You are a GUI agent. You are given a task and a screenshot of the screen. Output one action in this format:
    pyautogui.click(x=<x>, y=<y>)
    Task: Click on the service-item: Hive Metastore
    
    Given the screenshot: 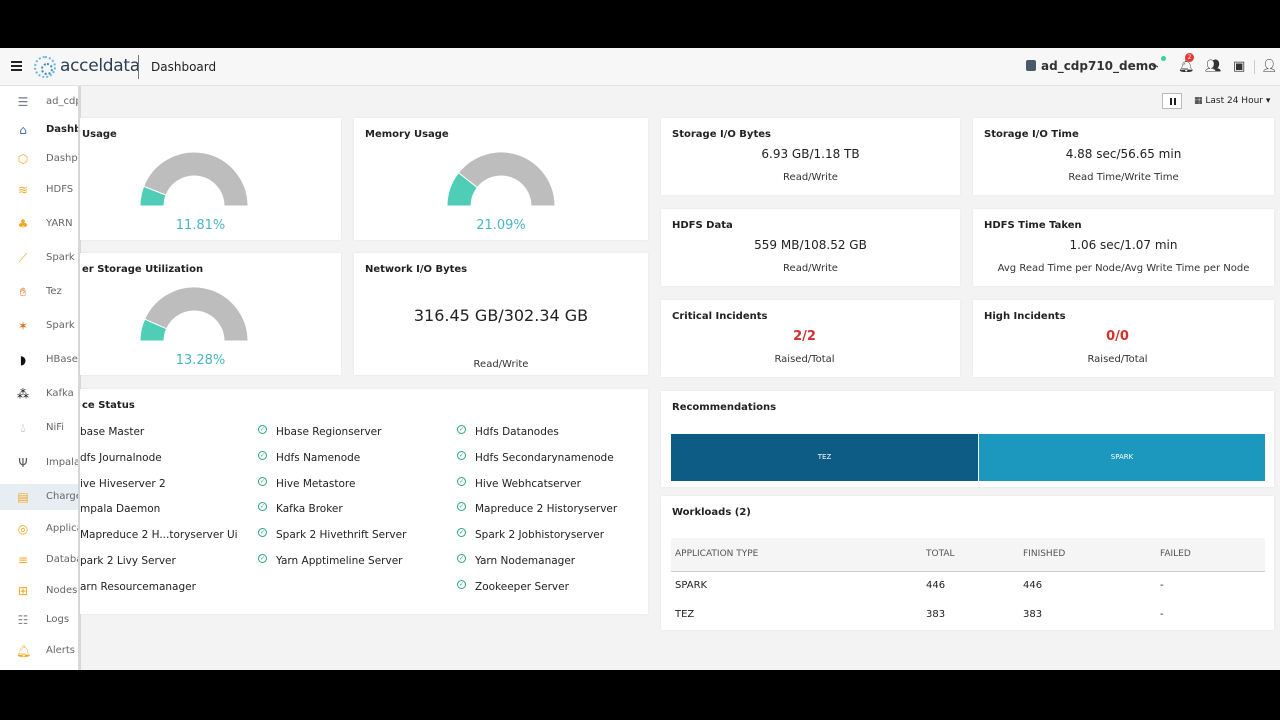 What is the action you would take?
    pyautogui.click(x=316, y=483)
    